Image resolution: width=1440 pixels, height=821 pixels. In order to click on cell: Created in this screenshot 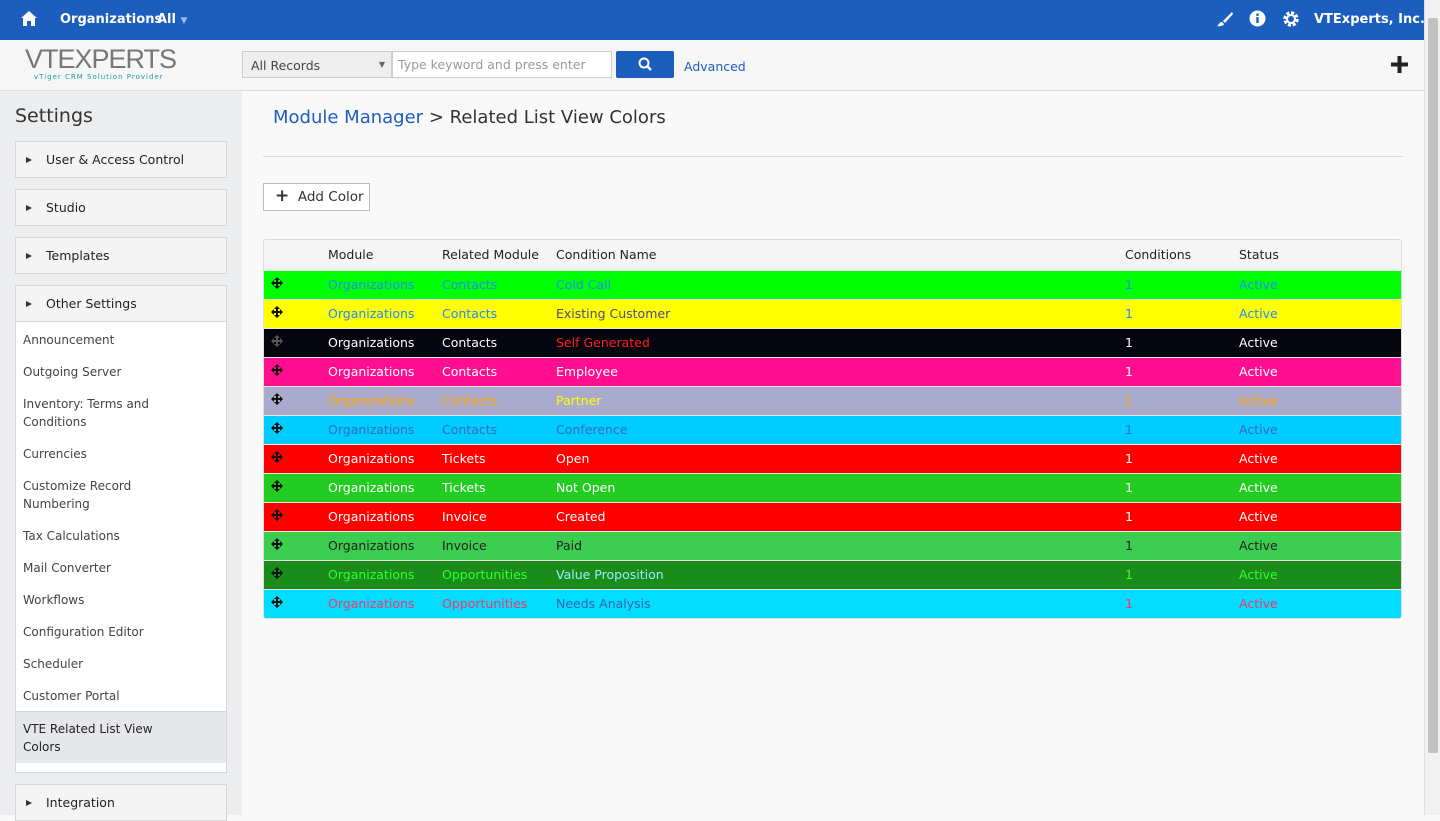, I will do `click(581, 516)`.